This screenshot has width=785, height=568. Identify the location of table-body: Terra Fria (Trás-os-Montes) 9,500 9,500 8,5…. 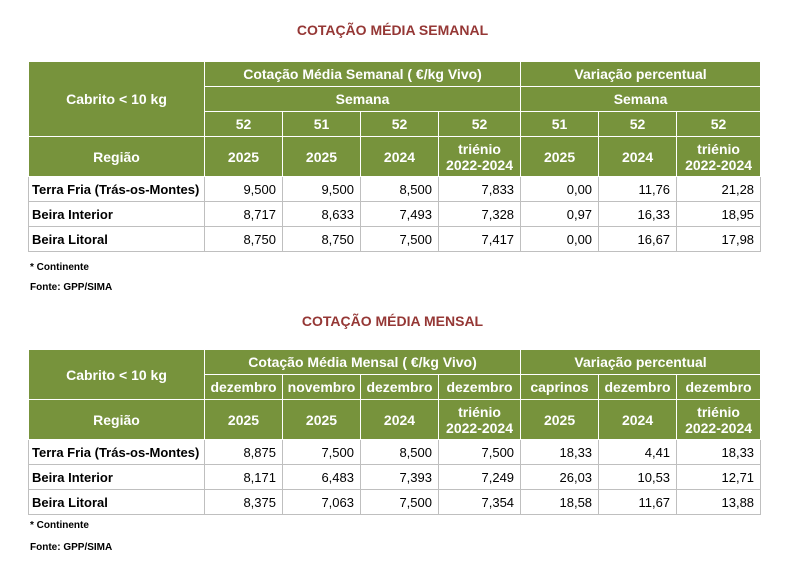
(395, 214).